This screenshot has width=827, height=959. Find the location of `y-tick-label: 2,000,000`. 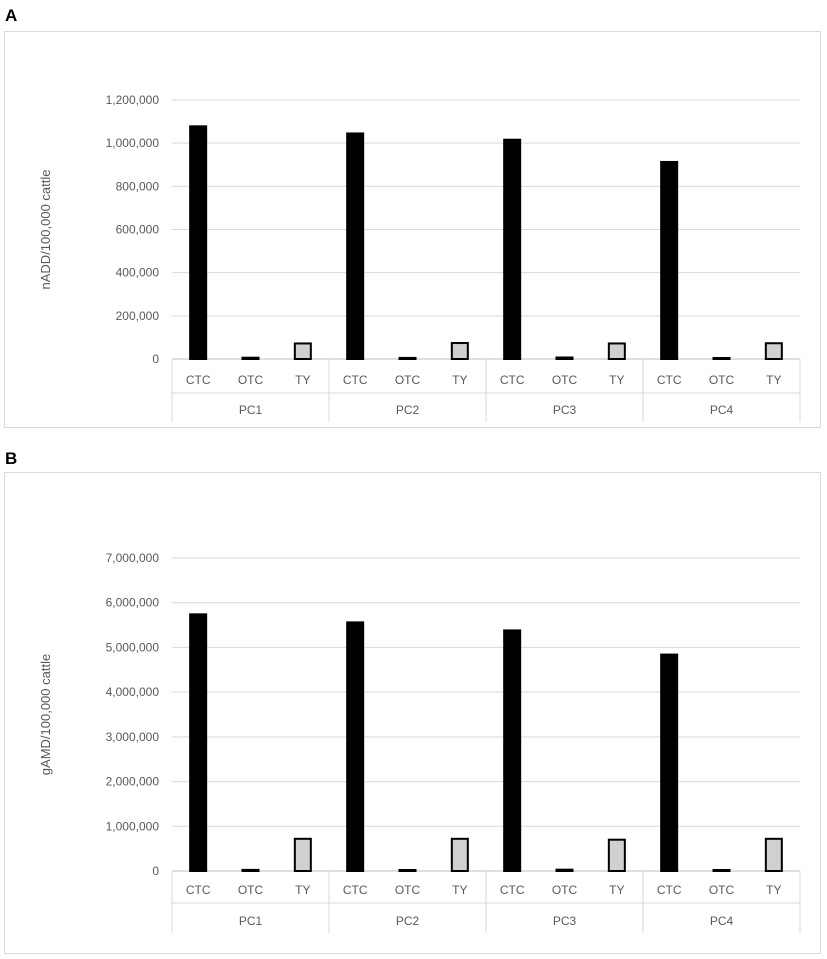

y-tick-label: 2,000,000 is located at coordinates (133, 782).